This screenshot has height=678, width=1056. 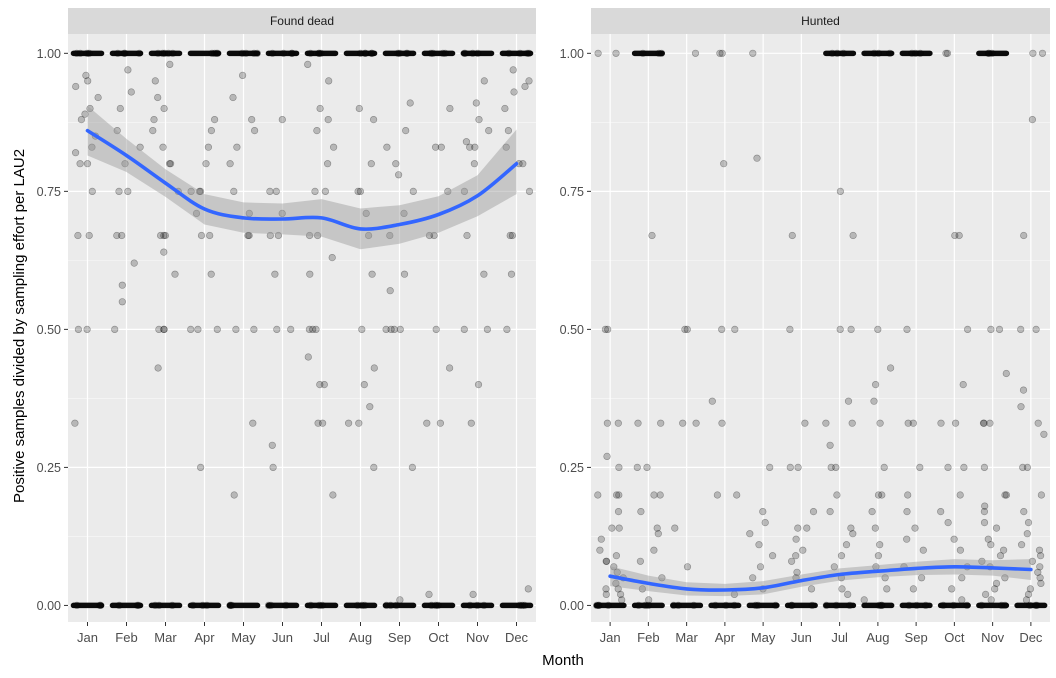 I want to click on x-tick-label: Feb, so click(x=648, y=637).